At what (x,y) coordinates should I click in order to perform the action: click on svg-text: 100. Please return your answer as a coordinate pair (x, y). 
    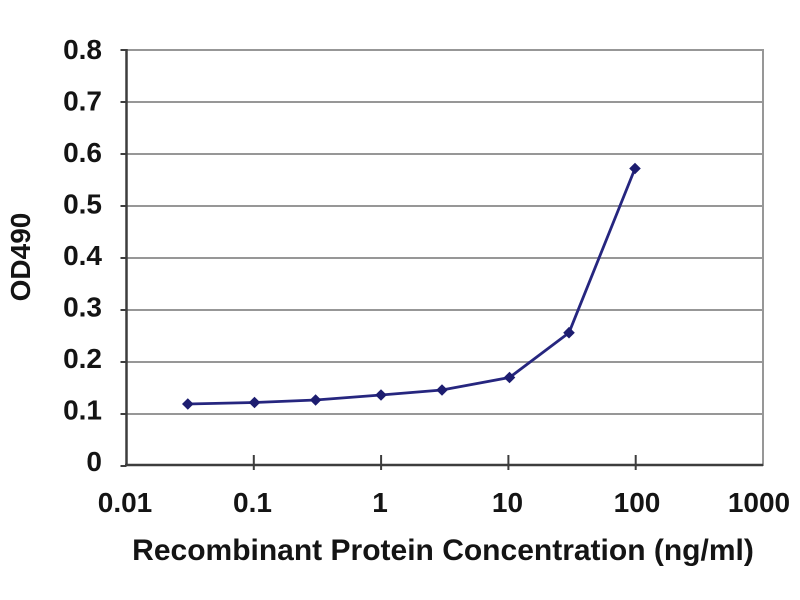
    Looking at the image, I should click on (637, 502).